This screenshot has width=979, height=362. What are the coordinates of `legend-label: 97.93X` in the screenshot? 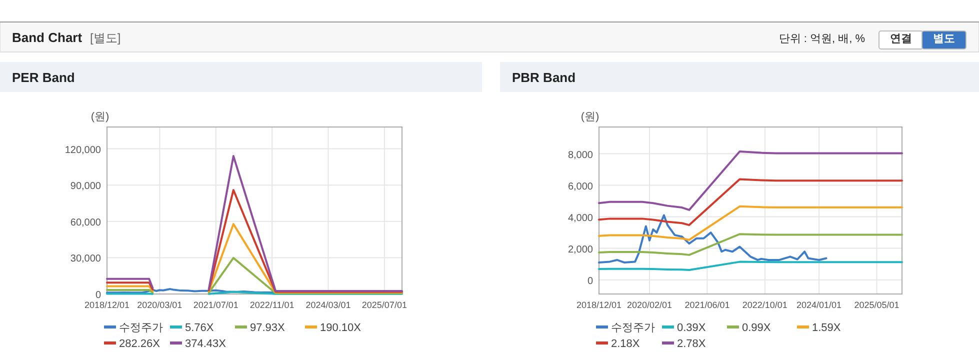 It's located at (268, 328).